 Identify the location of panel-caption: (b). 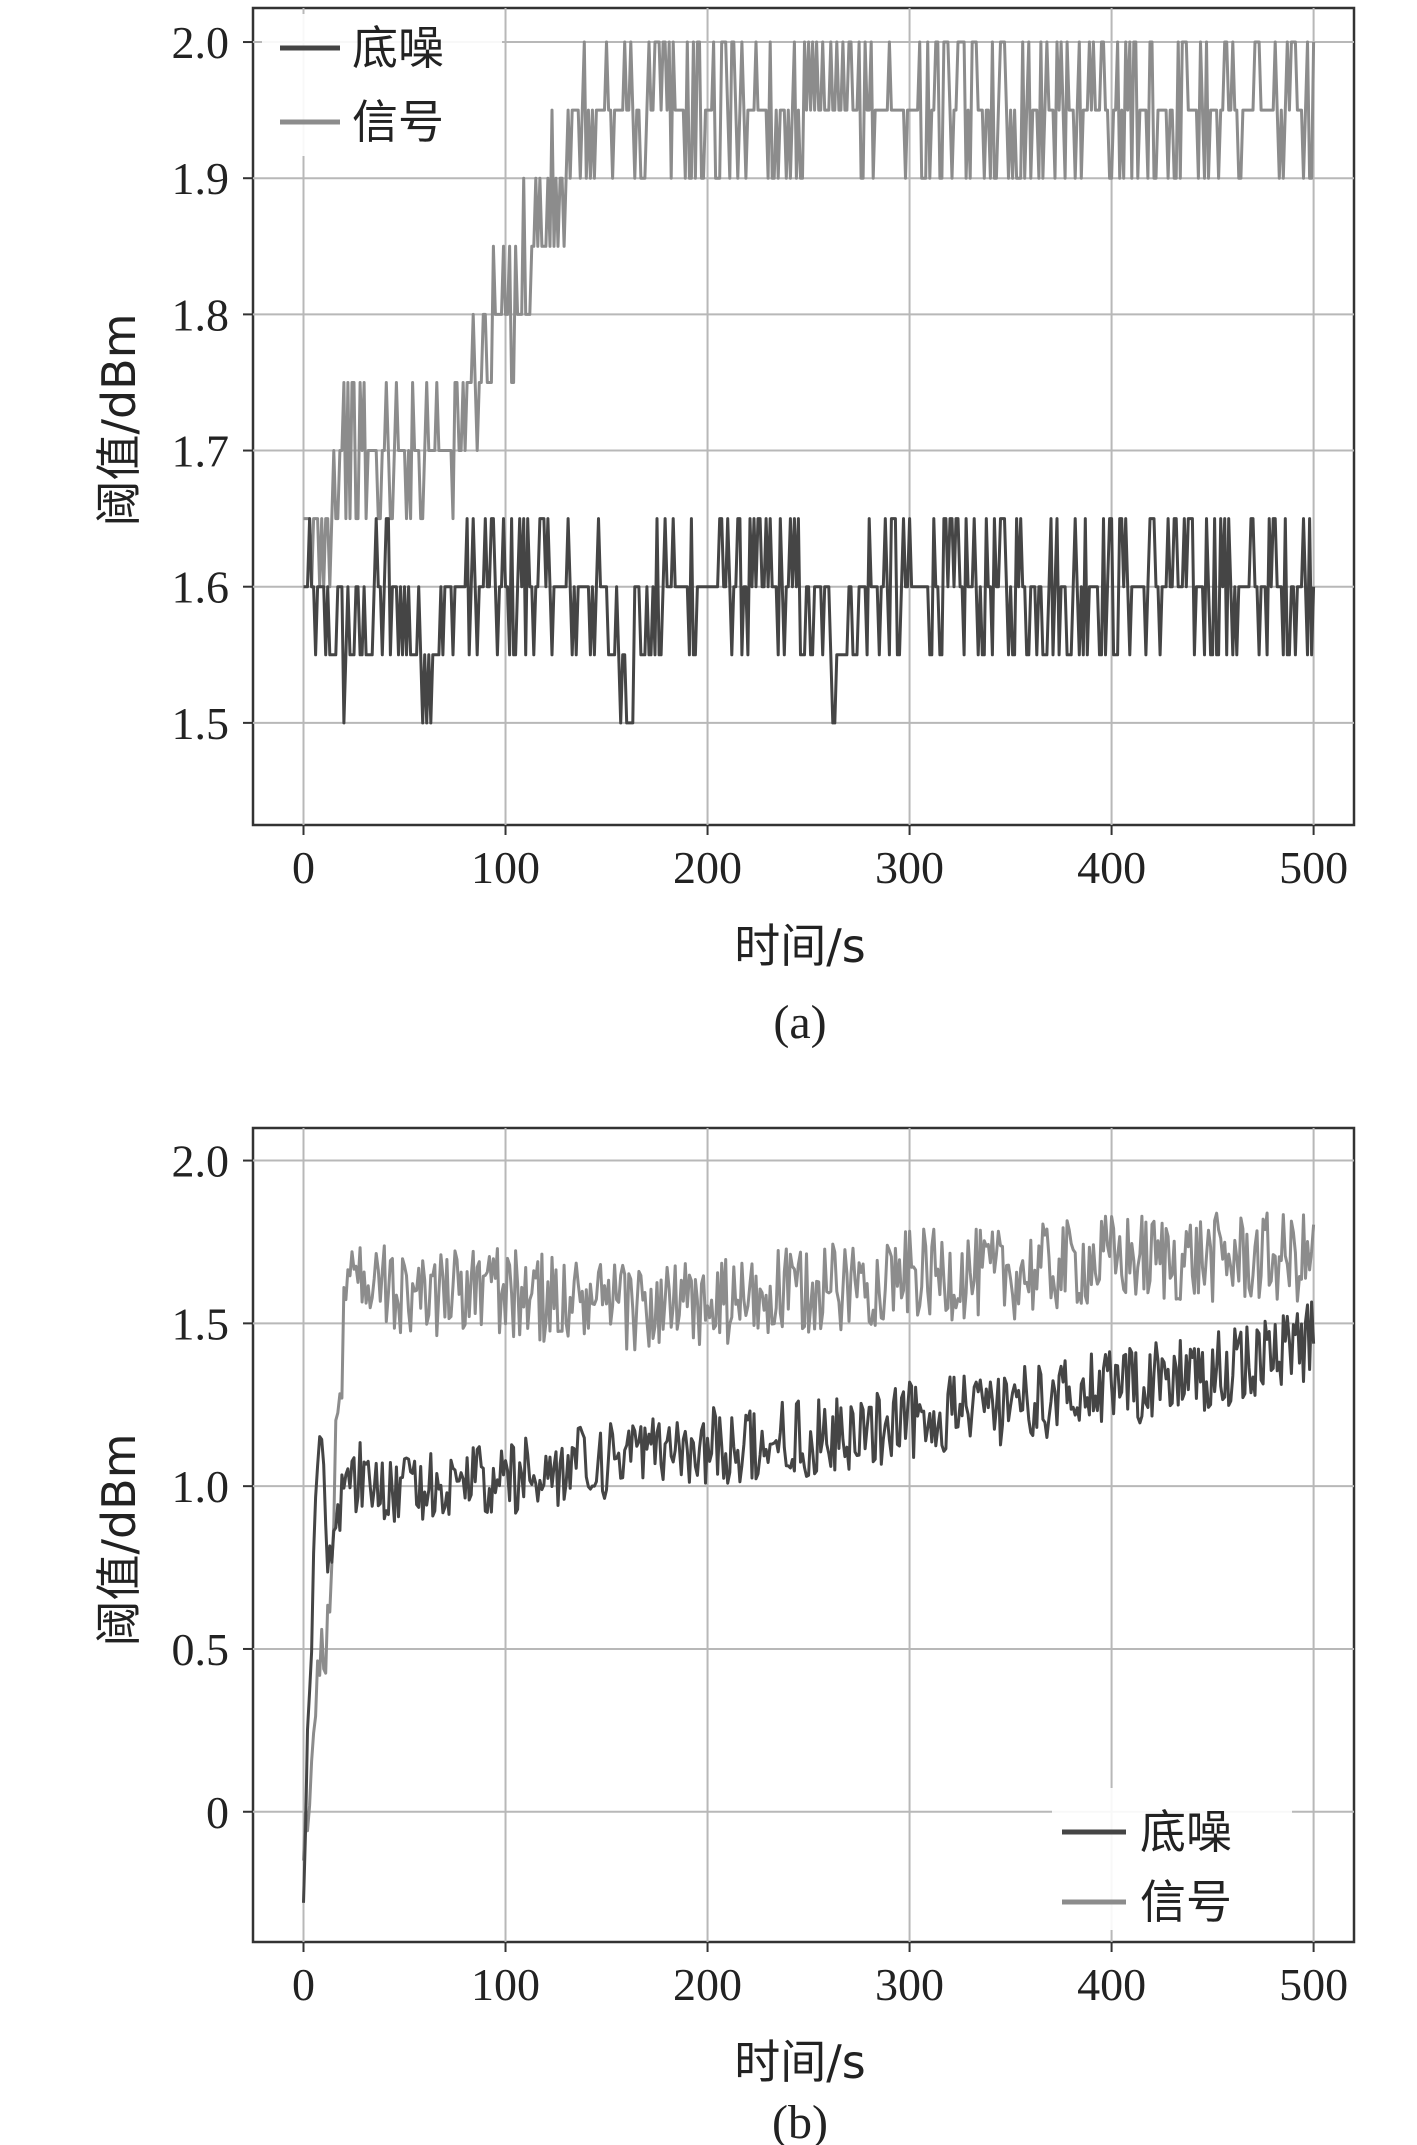
(800, 2120).